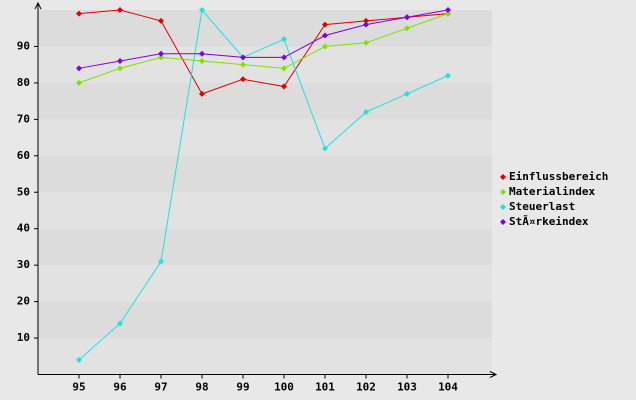 Image resolution: width=636 pixels, height=400 pixels. Describe the element at coordinates (23, 155) in the screenshot. I see `y-tick-label: 60` at that location.